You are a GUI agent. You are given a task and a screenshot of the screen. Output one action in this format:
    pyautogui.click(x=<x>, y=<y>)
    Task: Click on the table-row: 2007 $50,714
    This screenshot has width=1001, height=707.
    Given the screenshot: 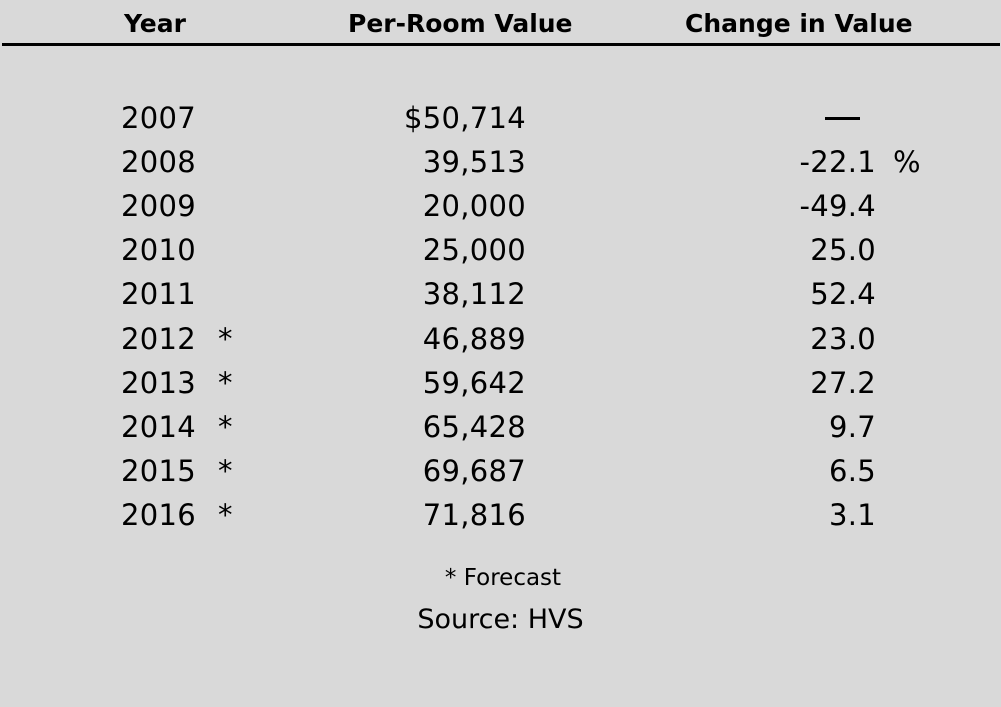 What is the action you would take?
    pyautogui.click(x=500, y=118)
    